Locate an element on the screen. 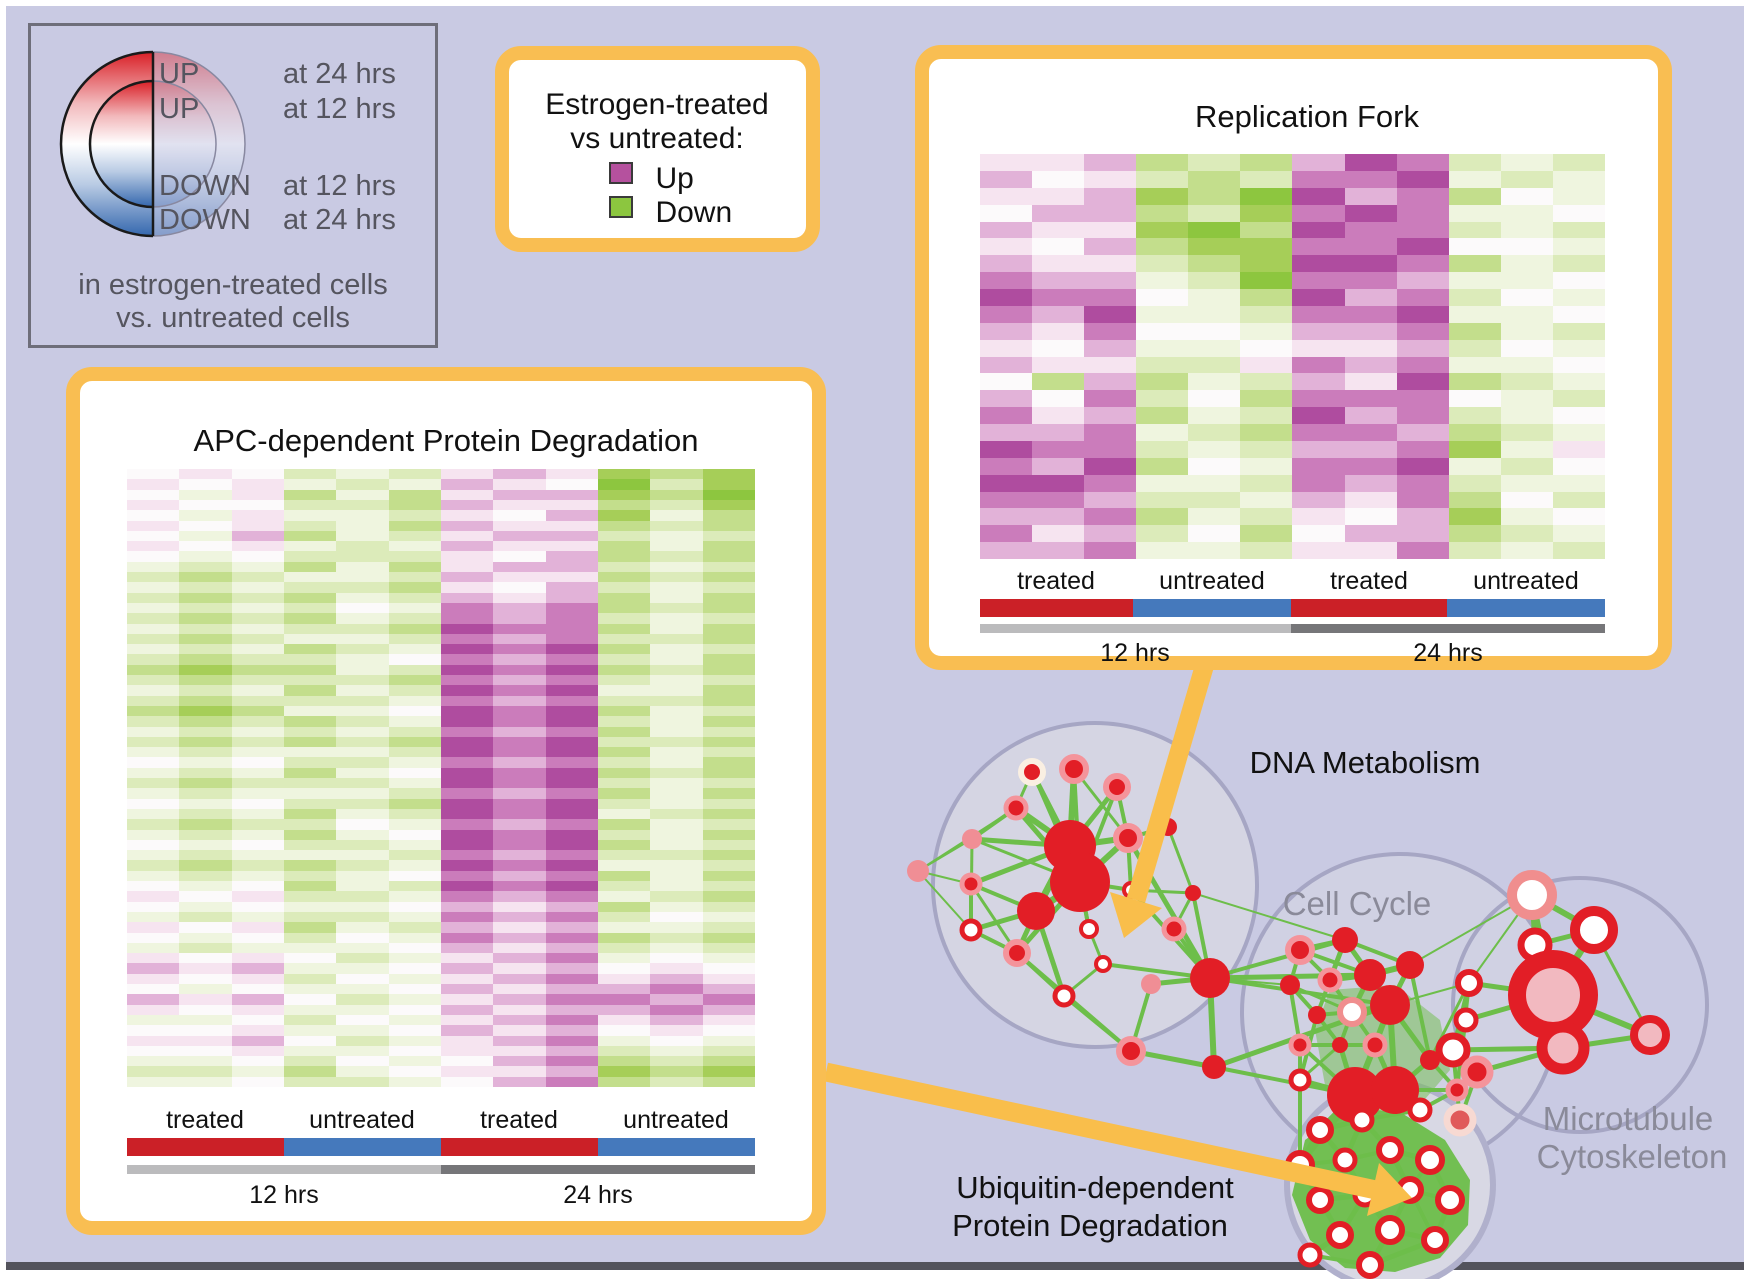 The width and height of the screenshot is (1750, 1279). legend-up12-word: UP is located at coordinates (179, 109).